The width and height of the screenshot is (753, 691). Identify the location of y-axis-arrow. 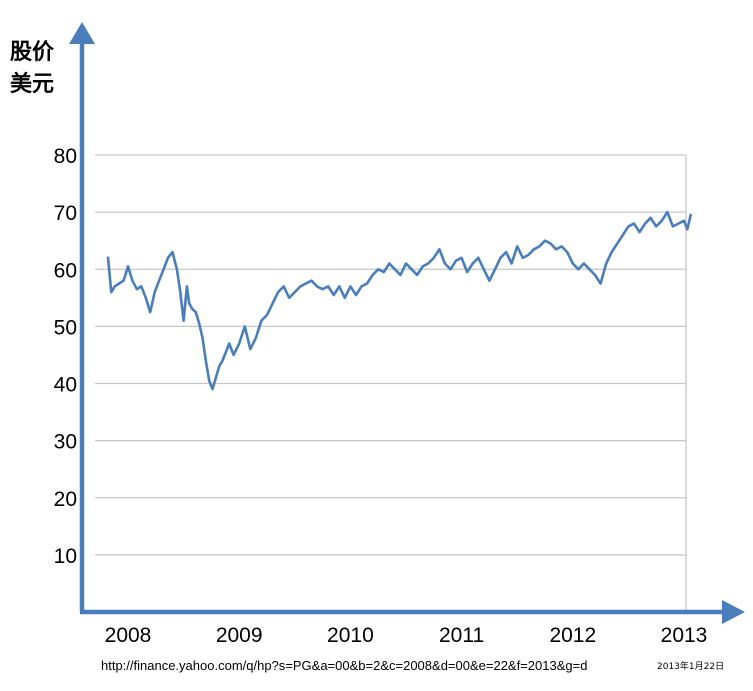
(82, 33).